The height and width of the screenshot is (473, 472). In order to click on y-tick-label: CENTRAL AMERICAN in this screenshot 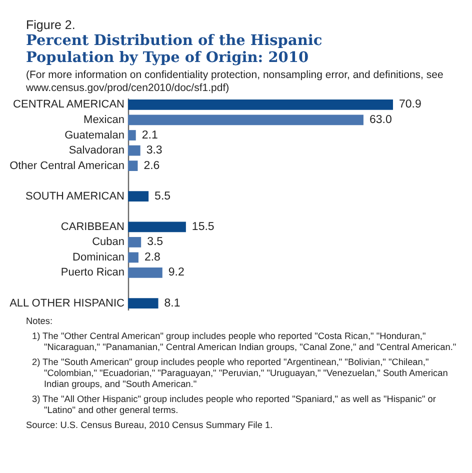, I will do `click(69, 104)`.